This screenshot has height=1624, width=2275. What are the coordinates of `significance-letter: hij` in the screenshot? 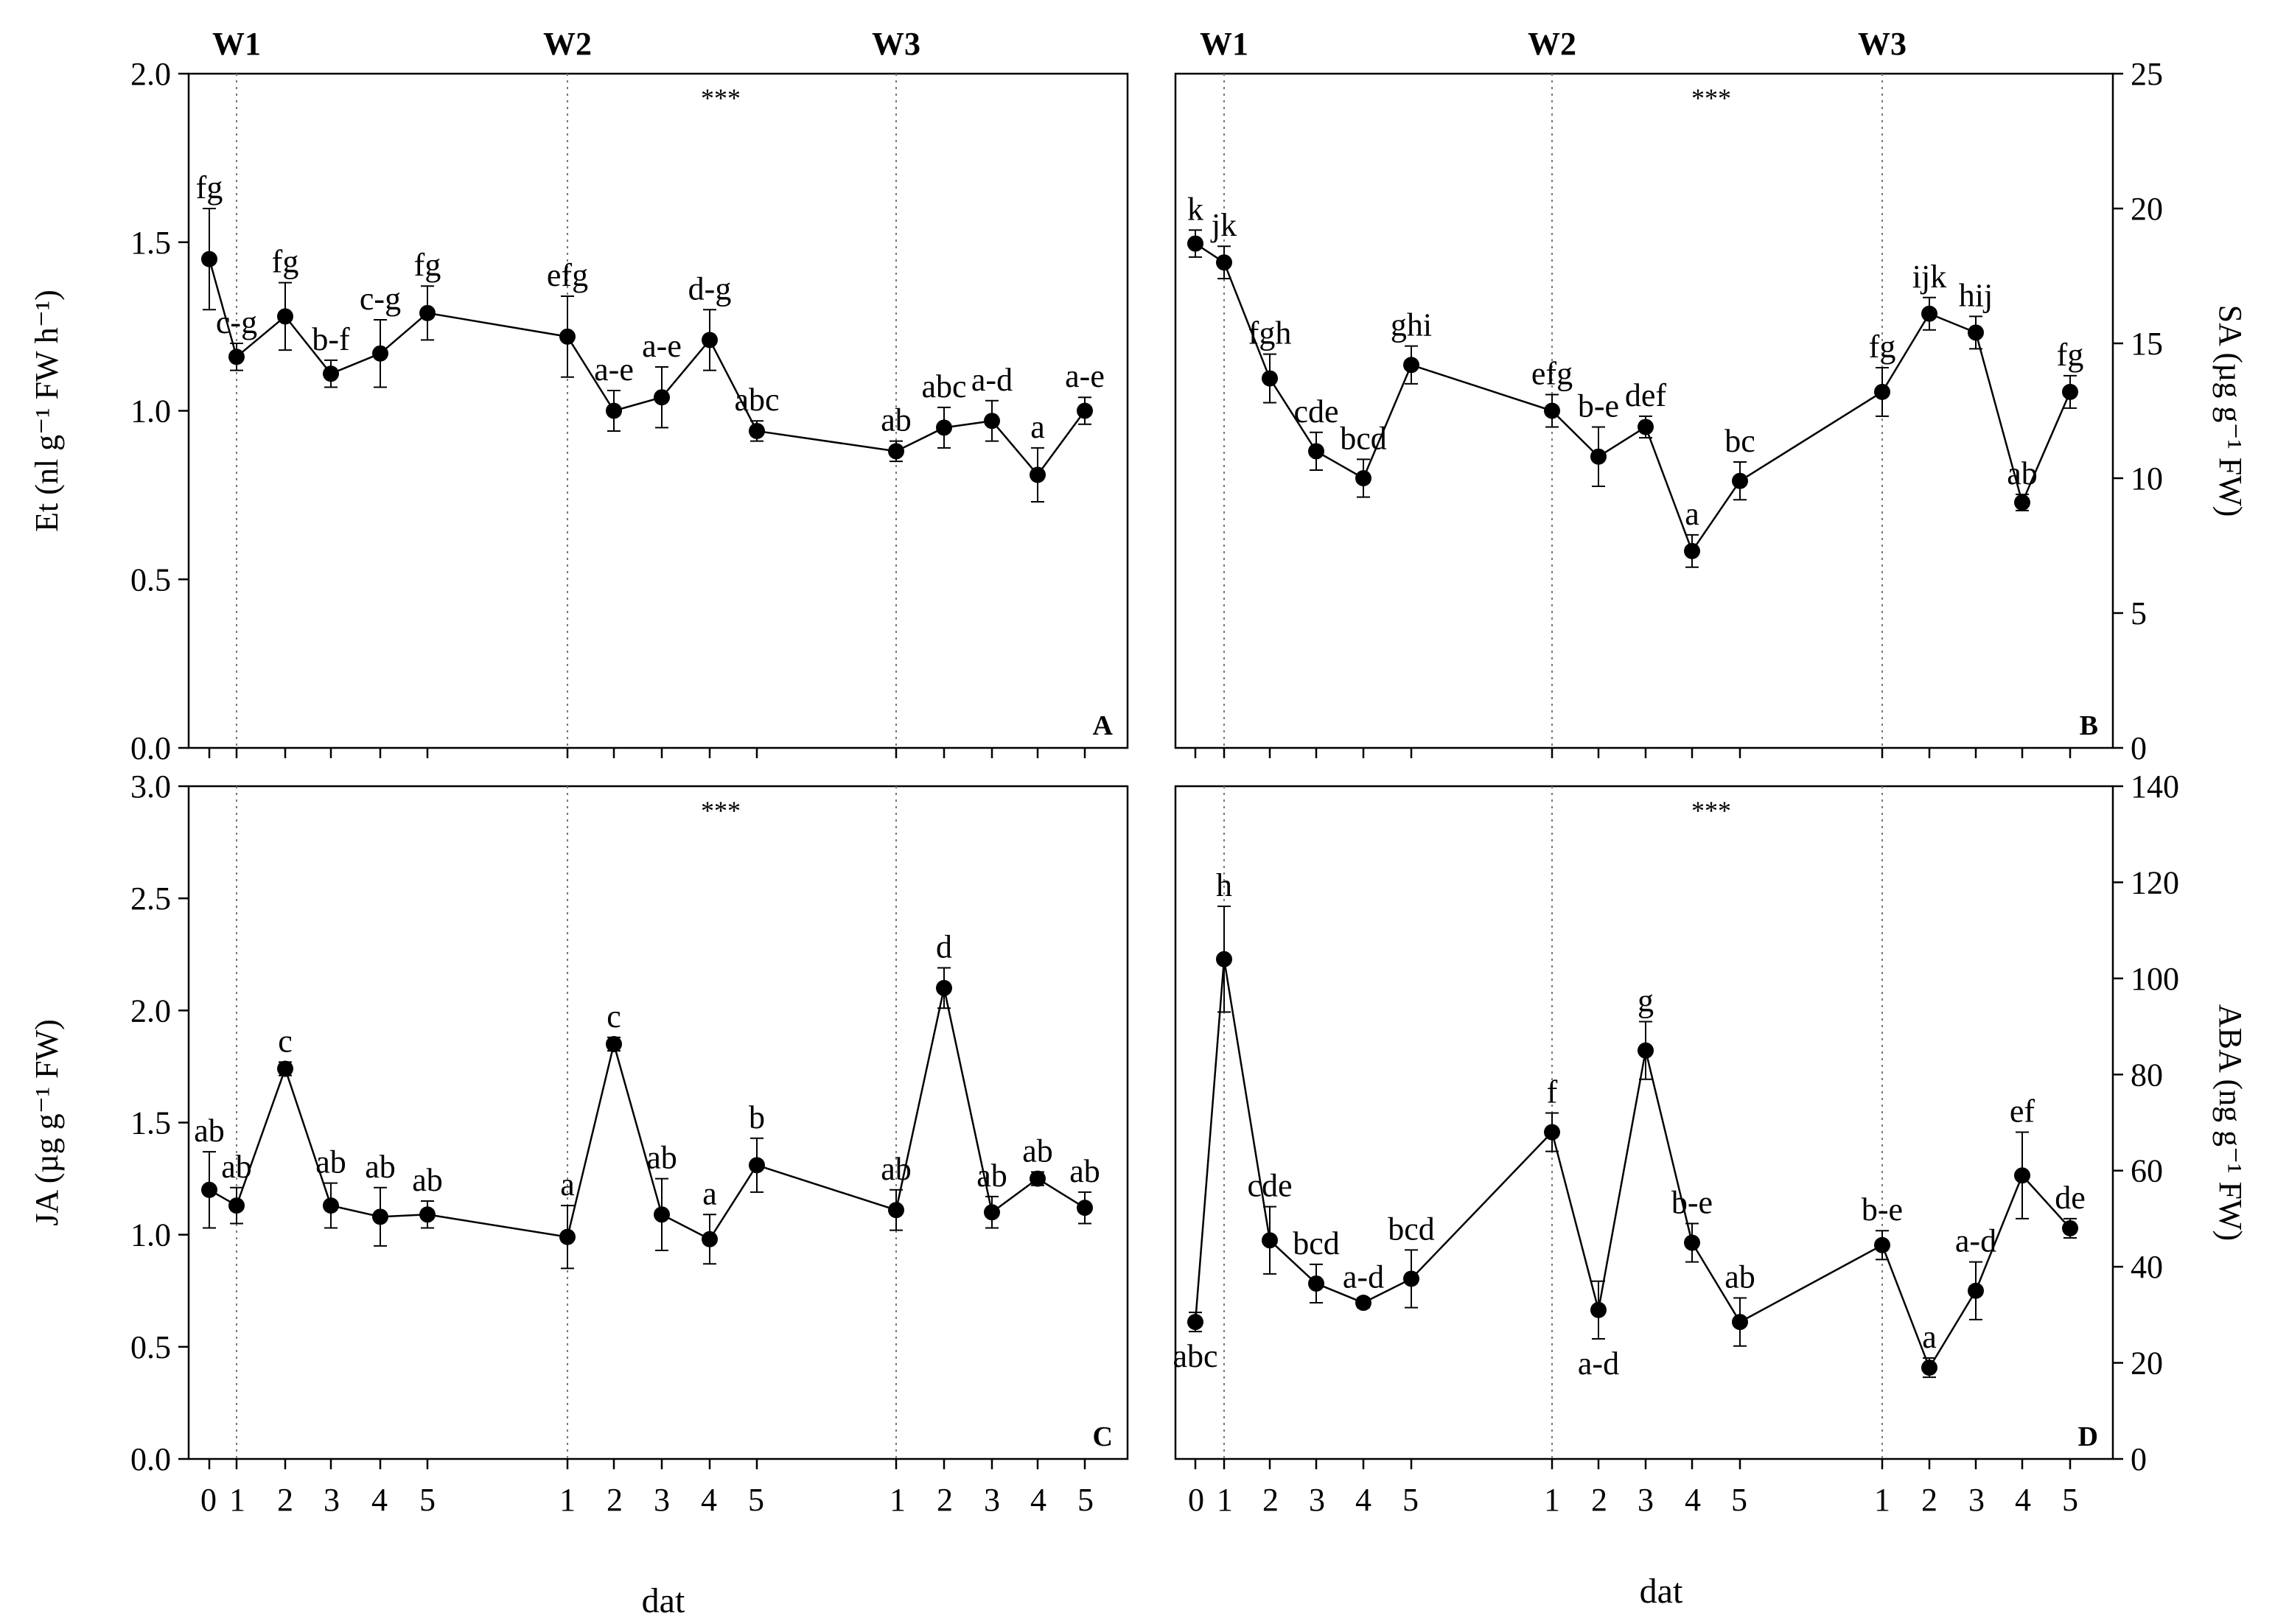 It's located at (1976, 295).